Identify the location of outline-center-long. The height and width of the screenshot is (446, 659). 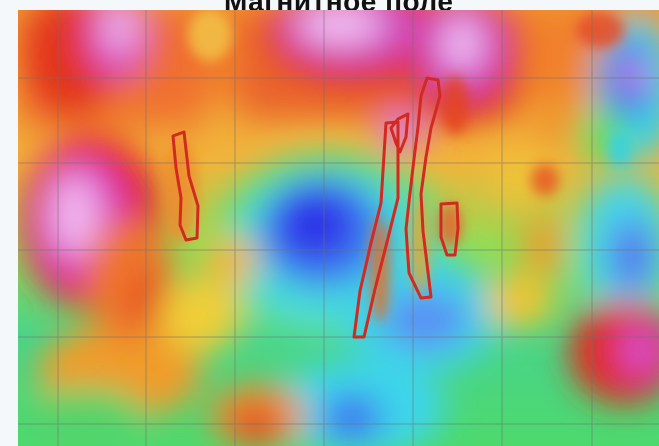
(376, 229).